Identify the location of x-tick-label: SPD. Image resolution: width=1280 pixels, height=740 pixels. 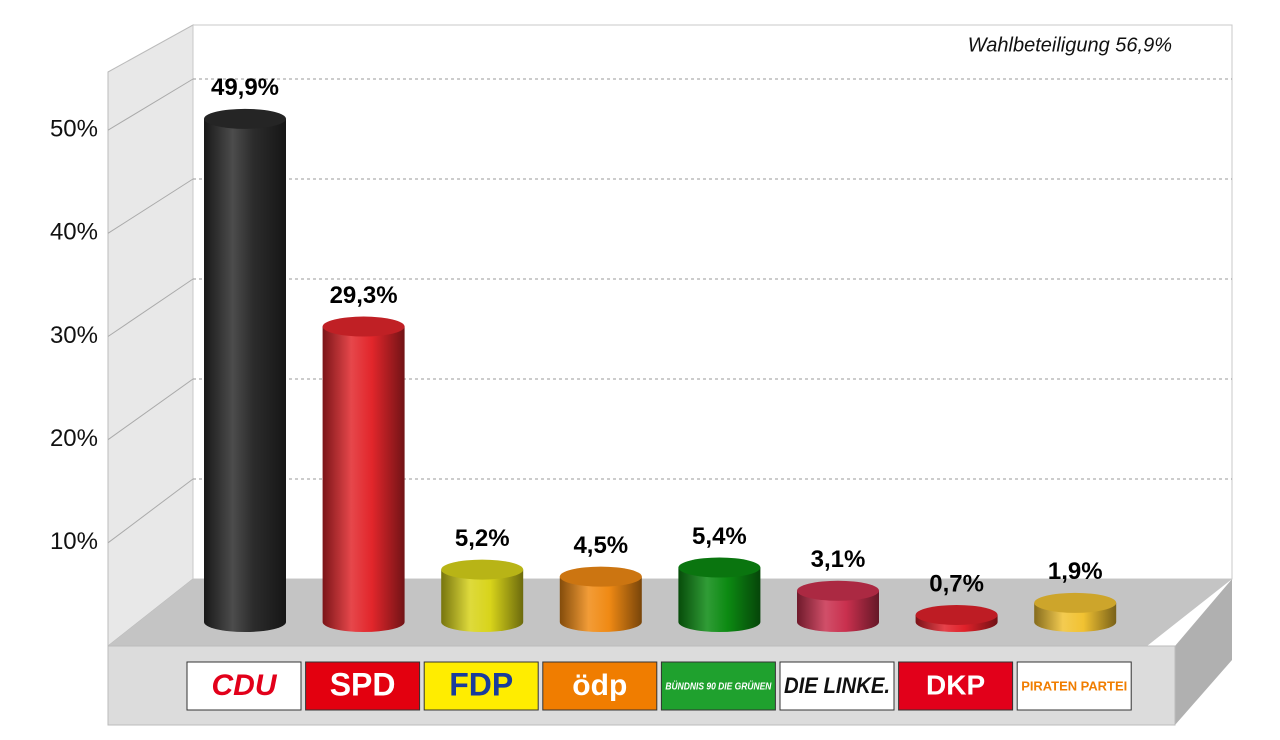
(363, 684).